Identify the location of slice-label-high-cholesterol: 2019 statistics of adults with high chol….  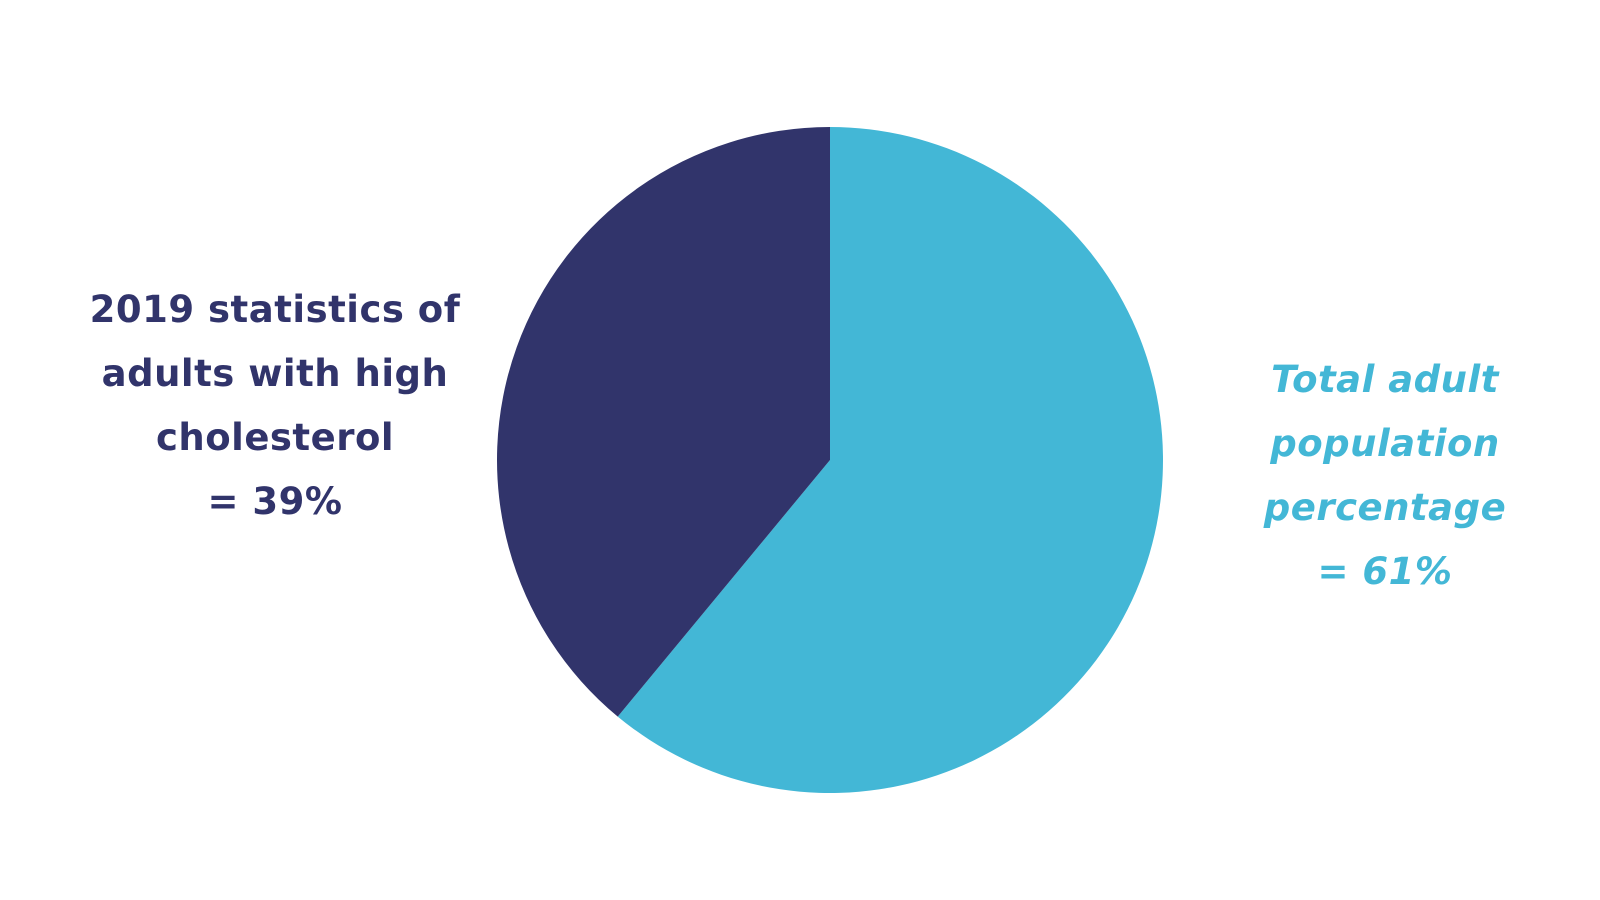
(275, 406).